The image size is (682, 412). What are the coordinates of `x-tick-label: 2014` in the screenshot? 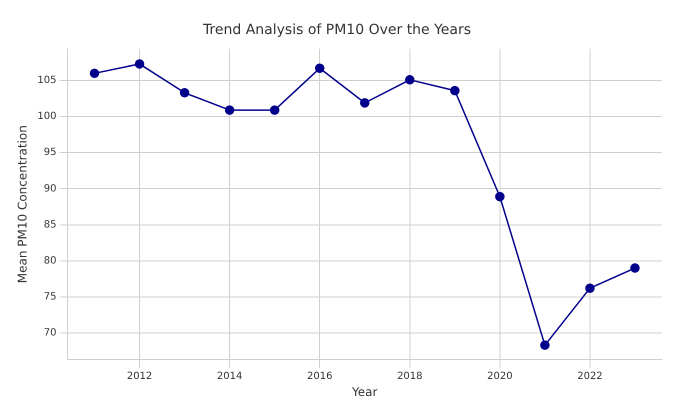 It's located at (229, 376).